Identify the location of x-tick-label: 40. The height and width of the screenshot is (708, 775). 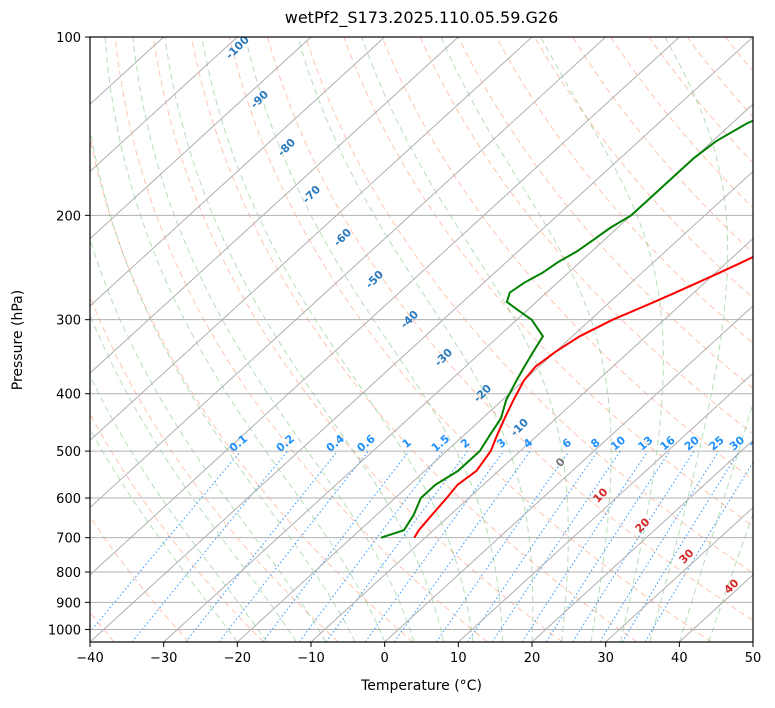
(679, 658).